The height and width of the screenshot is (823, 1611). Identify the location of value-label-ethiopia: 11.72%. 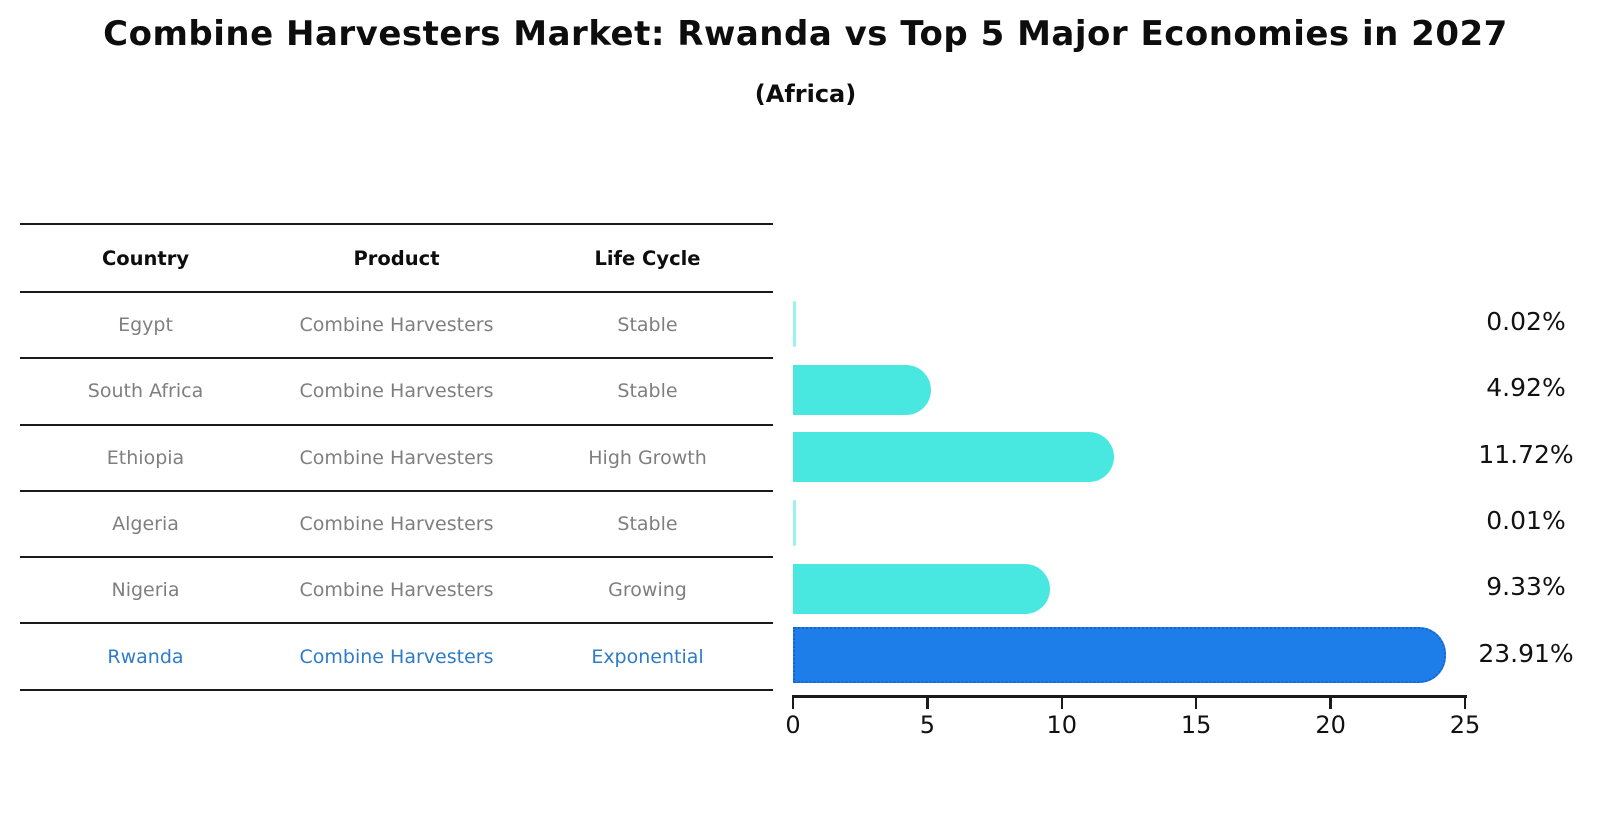
(1526, 454).